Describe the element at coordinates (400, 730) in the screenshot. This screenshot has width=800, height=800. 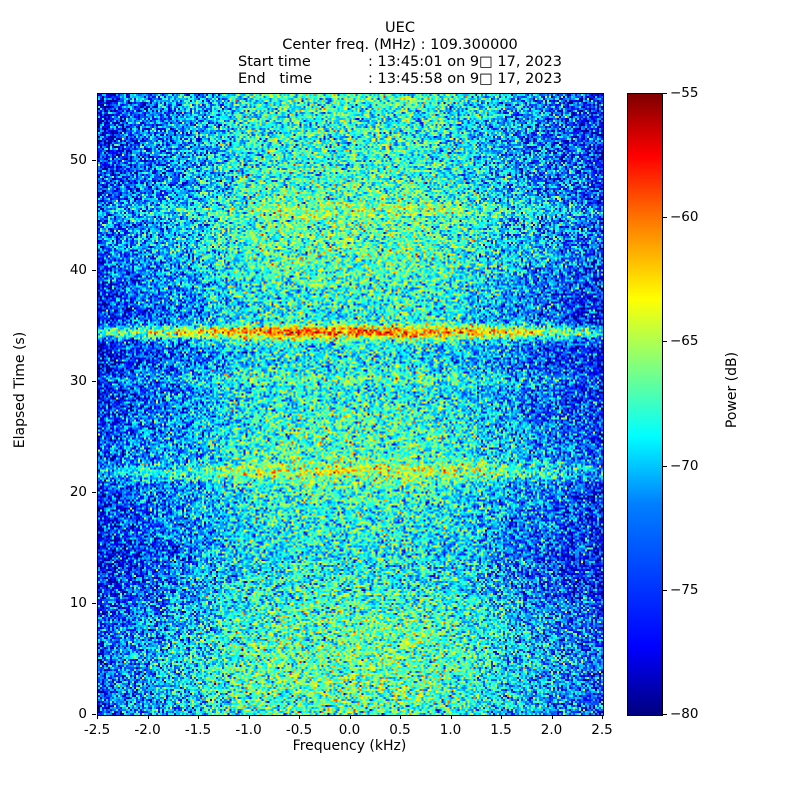
I see `x-tick-label: 0.5` at that location.